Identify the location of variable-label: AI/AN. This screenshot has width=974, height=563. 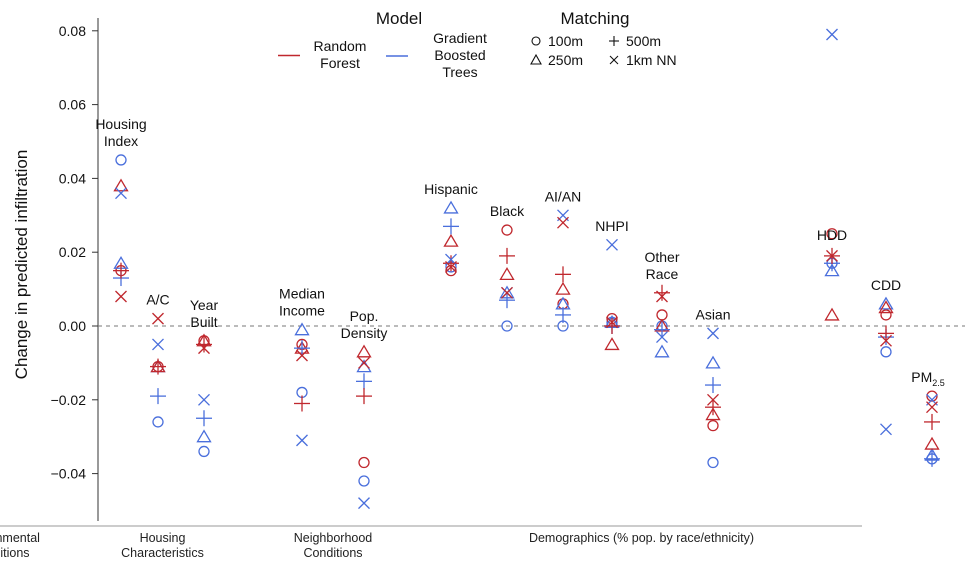
(563, 196).